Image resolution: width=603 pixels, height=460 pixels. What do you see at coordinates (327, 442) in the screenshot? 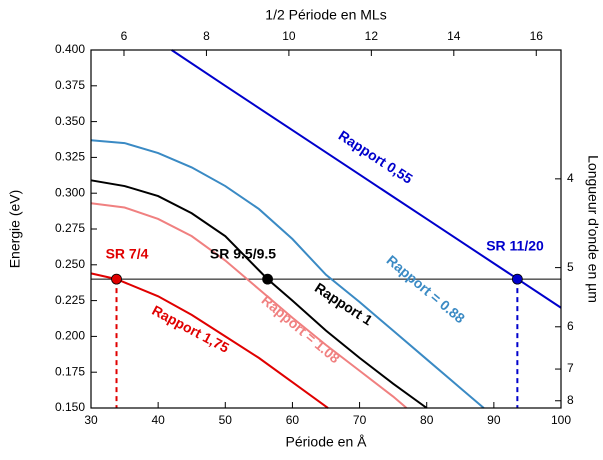
I see `x-axis-title: Période en Å` at bounding box center [327, 442].